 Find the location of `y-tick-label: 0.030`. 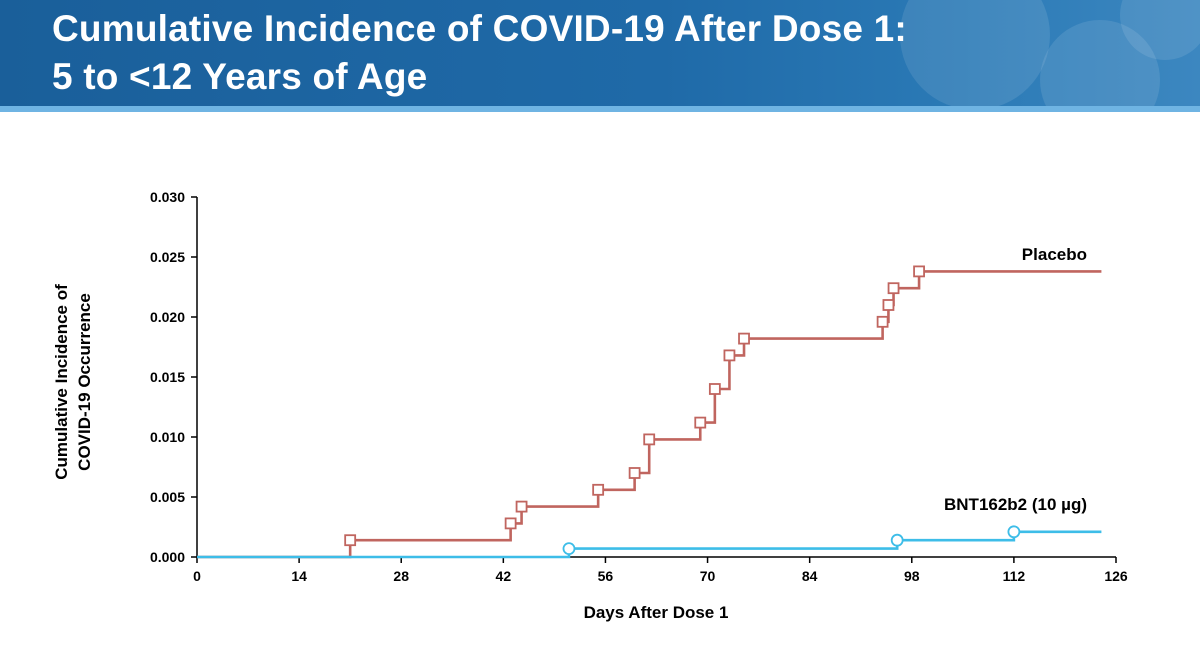

y-tick-label: 0.030 is located at coordinates (167, 197).